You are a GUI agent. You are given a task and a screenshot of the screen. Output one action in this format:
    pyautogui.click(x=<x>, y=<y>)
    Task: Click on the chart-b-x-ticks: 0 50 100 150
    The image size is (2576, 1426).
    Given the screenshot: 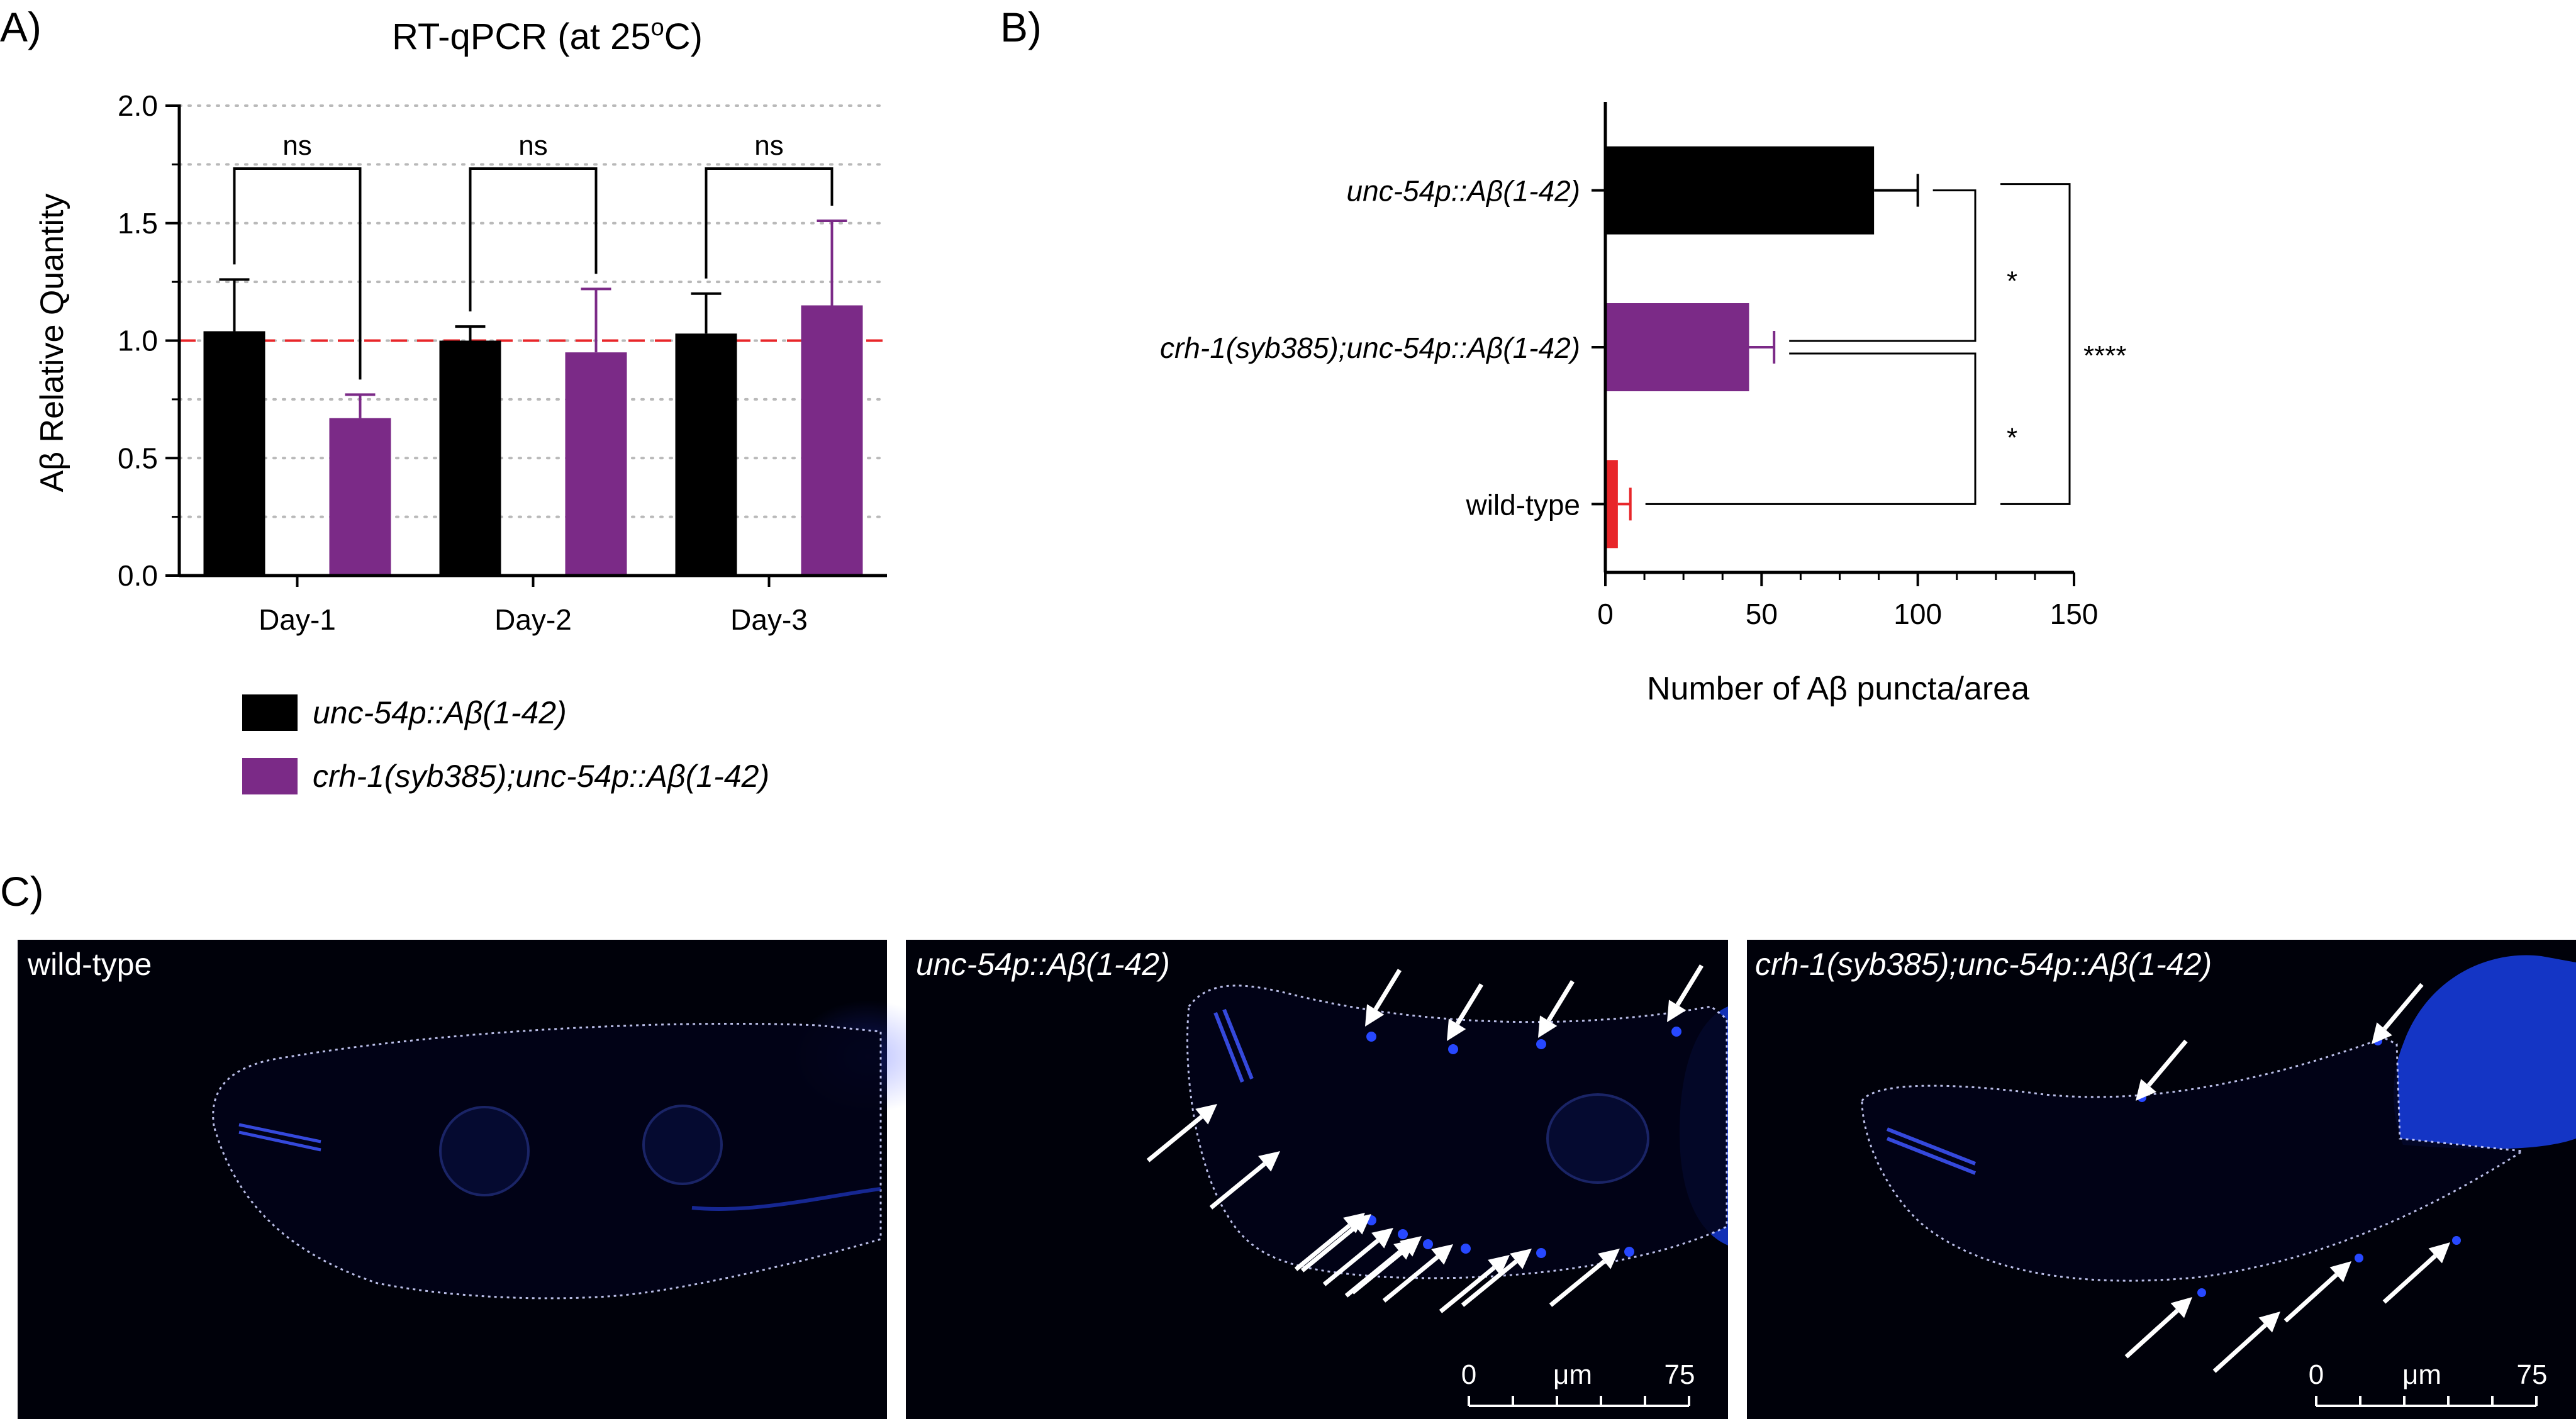 What is the action you would take?
    pyautogui.click(x=1847, y=601)
    